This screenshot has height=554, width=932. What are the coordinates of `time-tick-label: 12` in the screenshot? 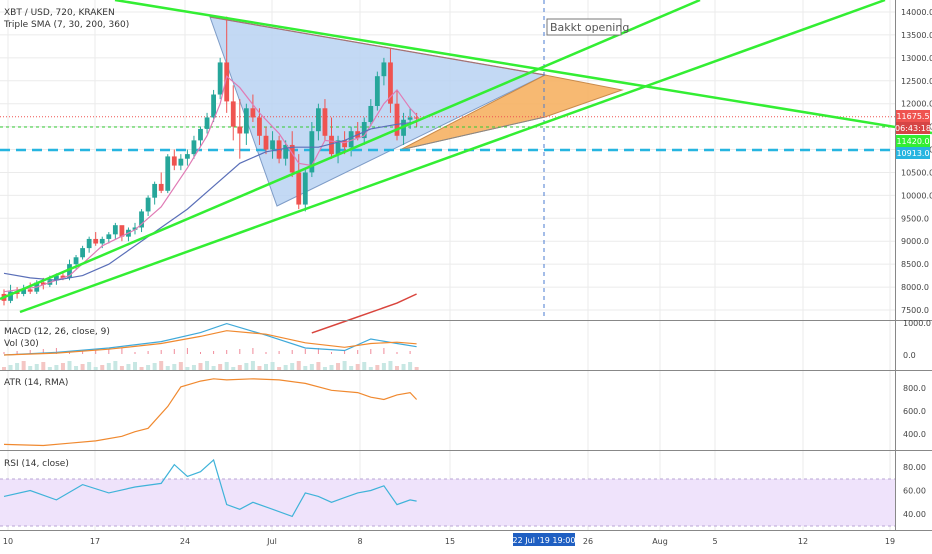 It's located at (803, 541).